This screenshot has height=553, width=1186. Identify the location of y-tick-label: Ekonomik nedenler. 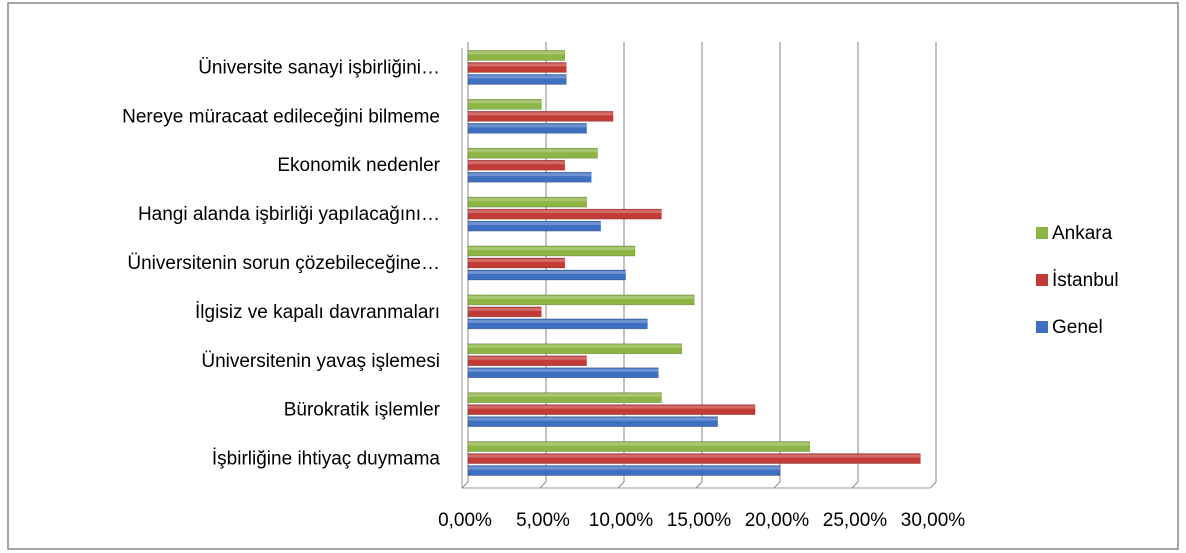
(358, 165).